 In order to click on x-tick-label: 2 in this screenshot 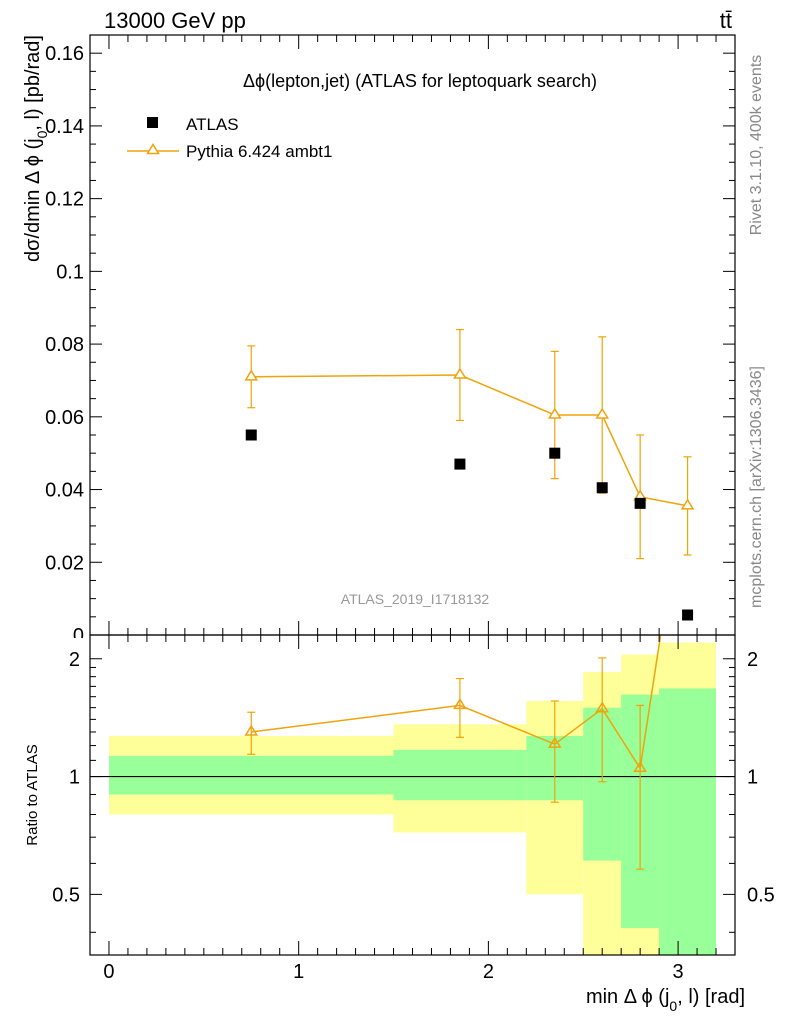, I will do `click(488, 972)`.